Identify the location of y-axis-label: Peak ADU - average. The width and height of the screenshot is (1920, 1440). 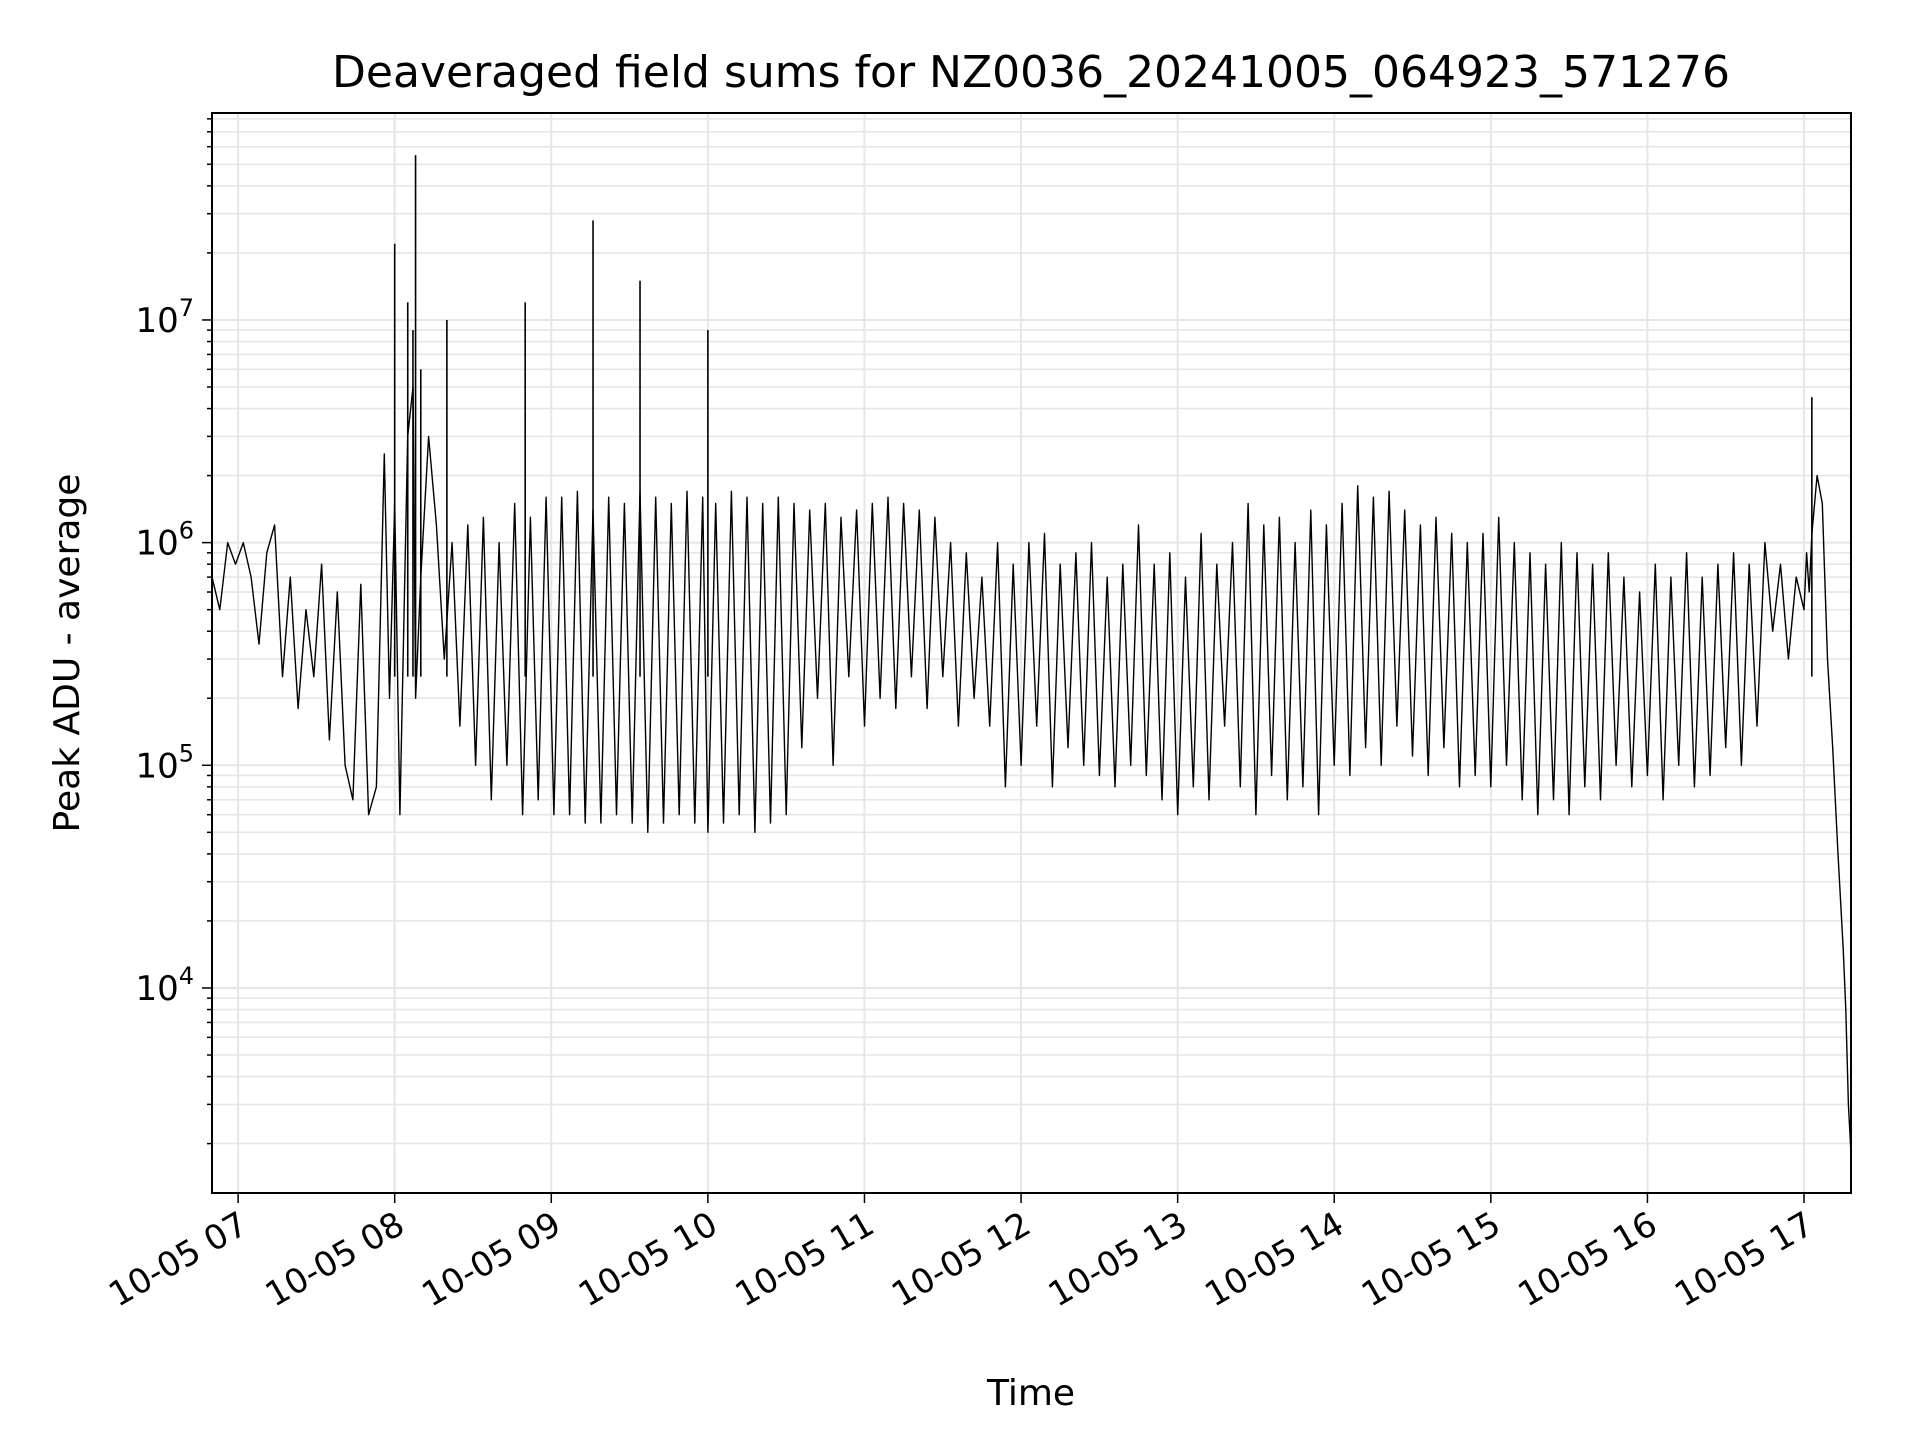
(67, 653).